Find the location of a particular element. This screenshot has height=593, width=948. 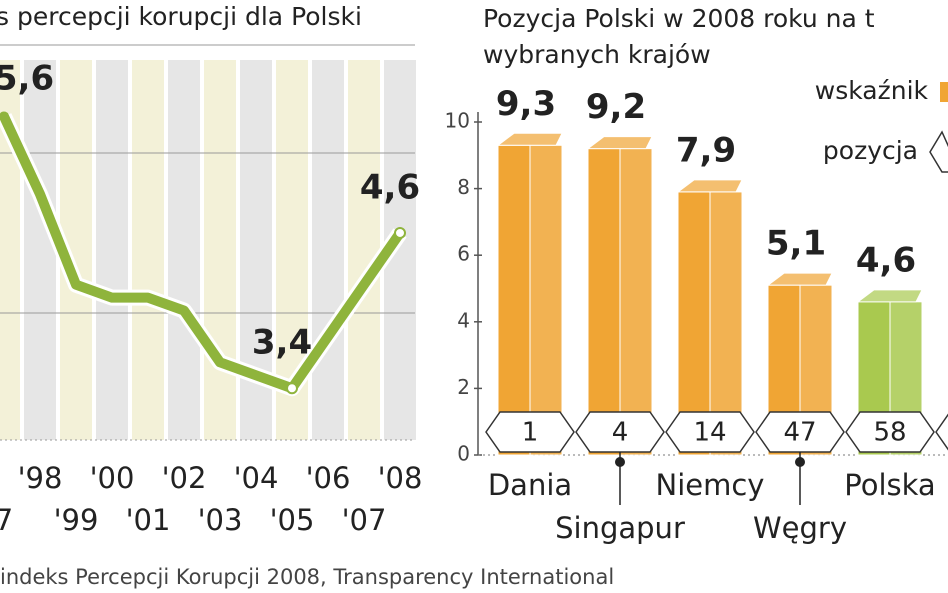

x-tick-label: '07 is located at coordinates (364, 520).